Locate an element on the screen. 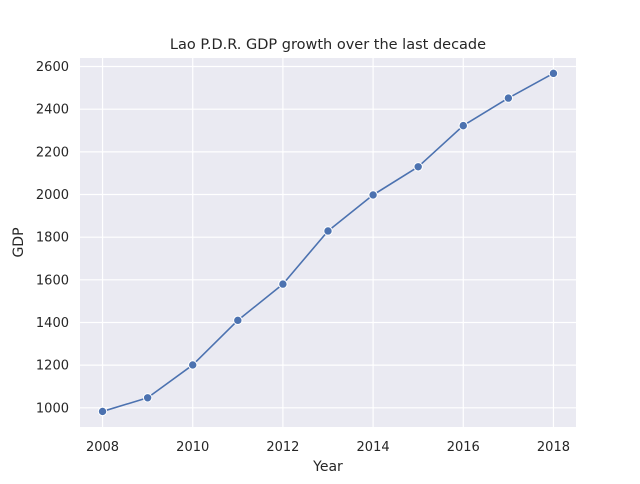 This screenshot has width=640, height=484. x-tick-label: 2016 is located at coordinates (463, 447).